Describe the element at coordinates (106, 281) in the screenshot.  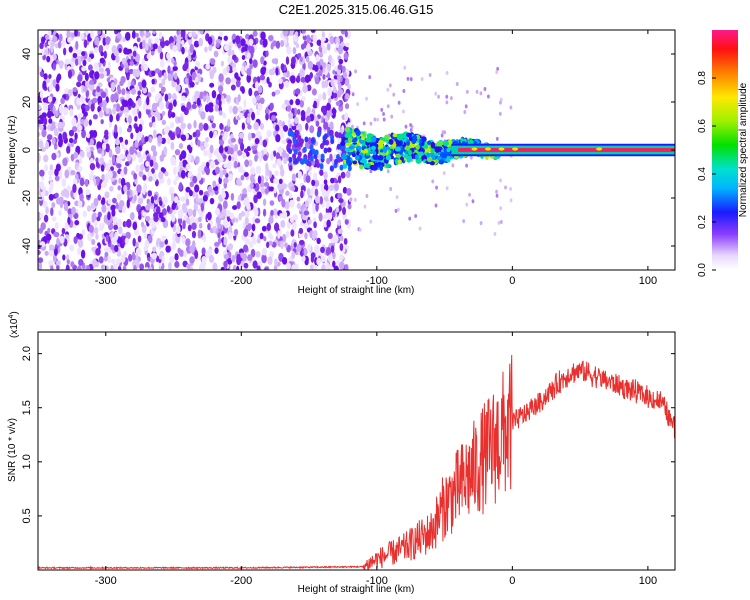
I see `x-tick-label: -300` at that location.